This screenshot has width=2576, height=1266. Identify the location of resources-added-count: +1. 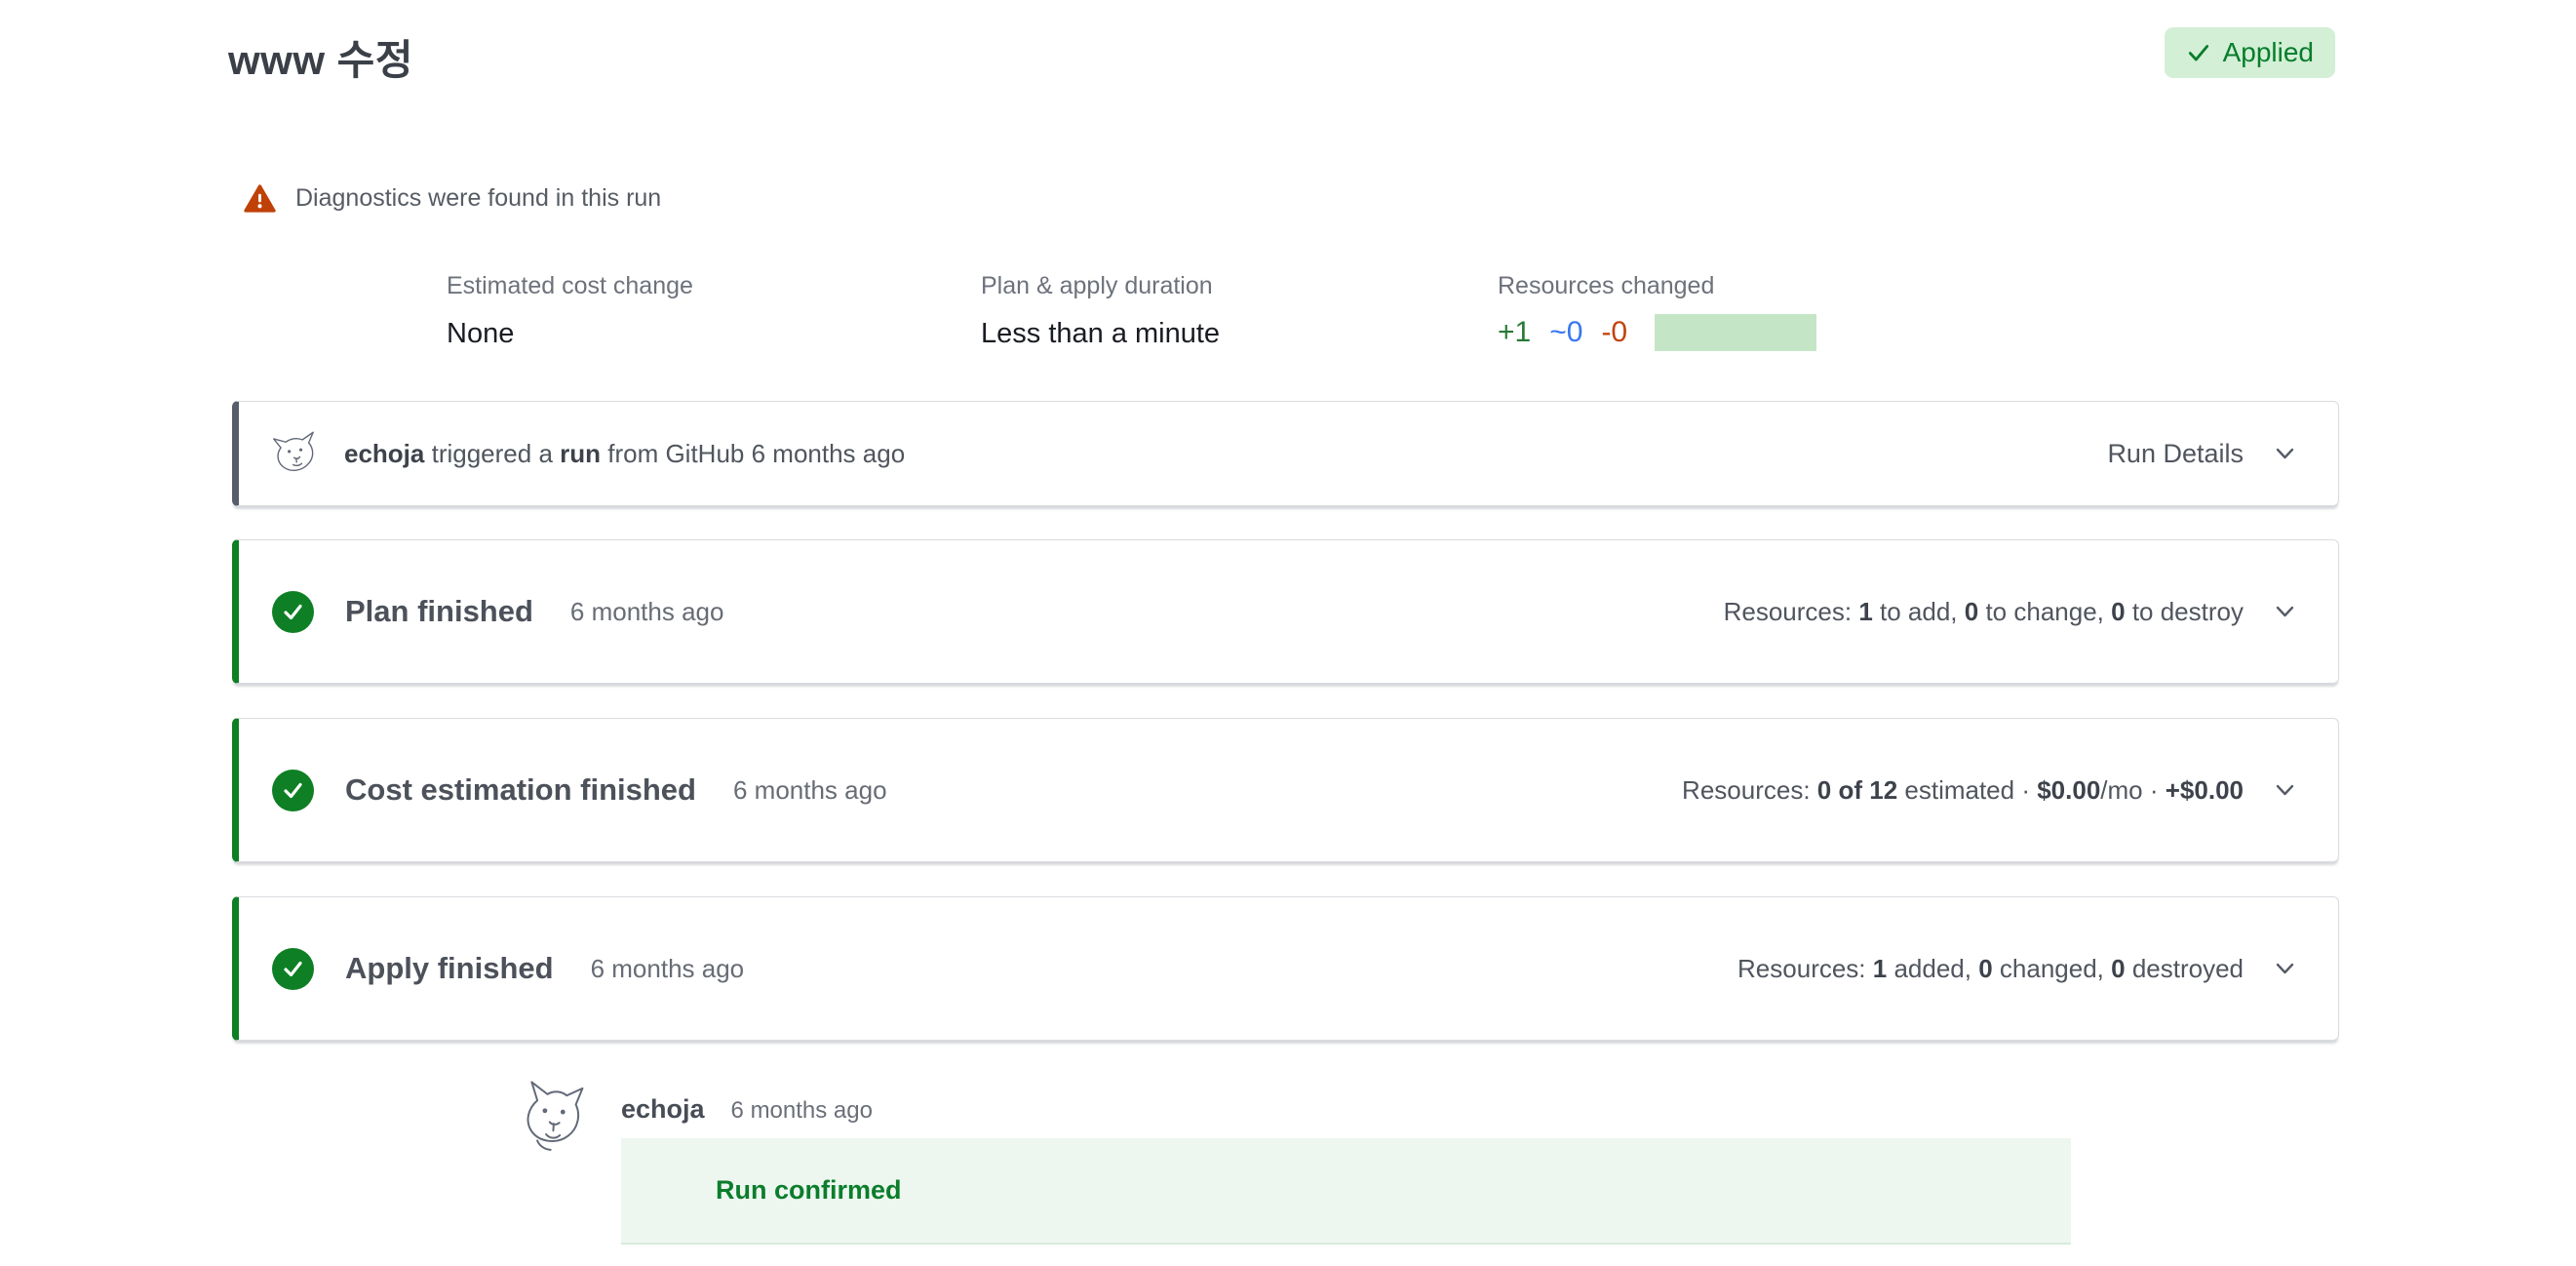
(1515, 332).